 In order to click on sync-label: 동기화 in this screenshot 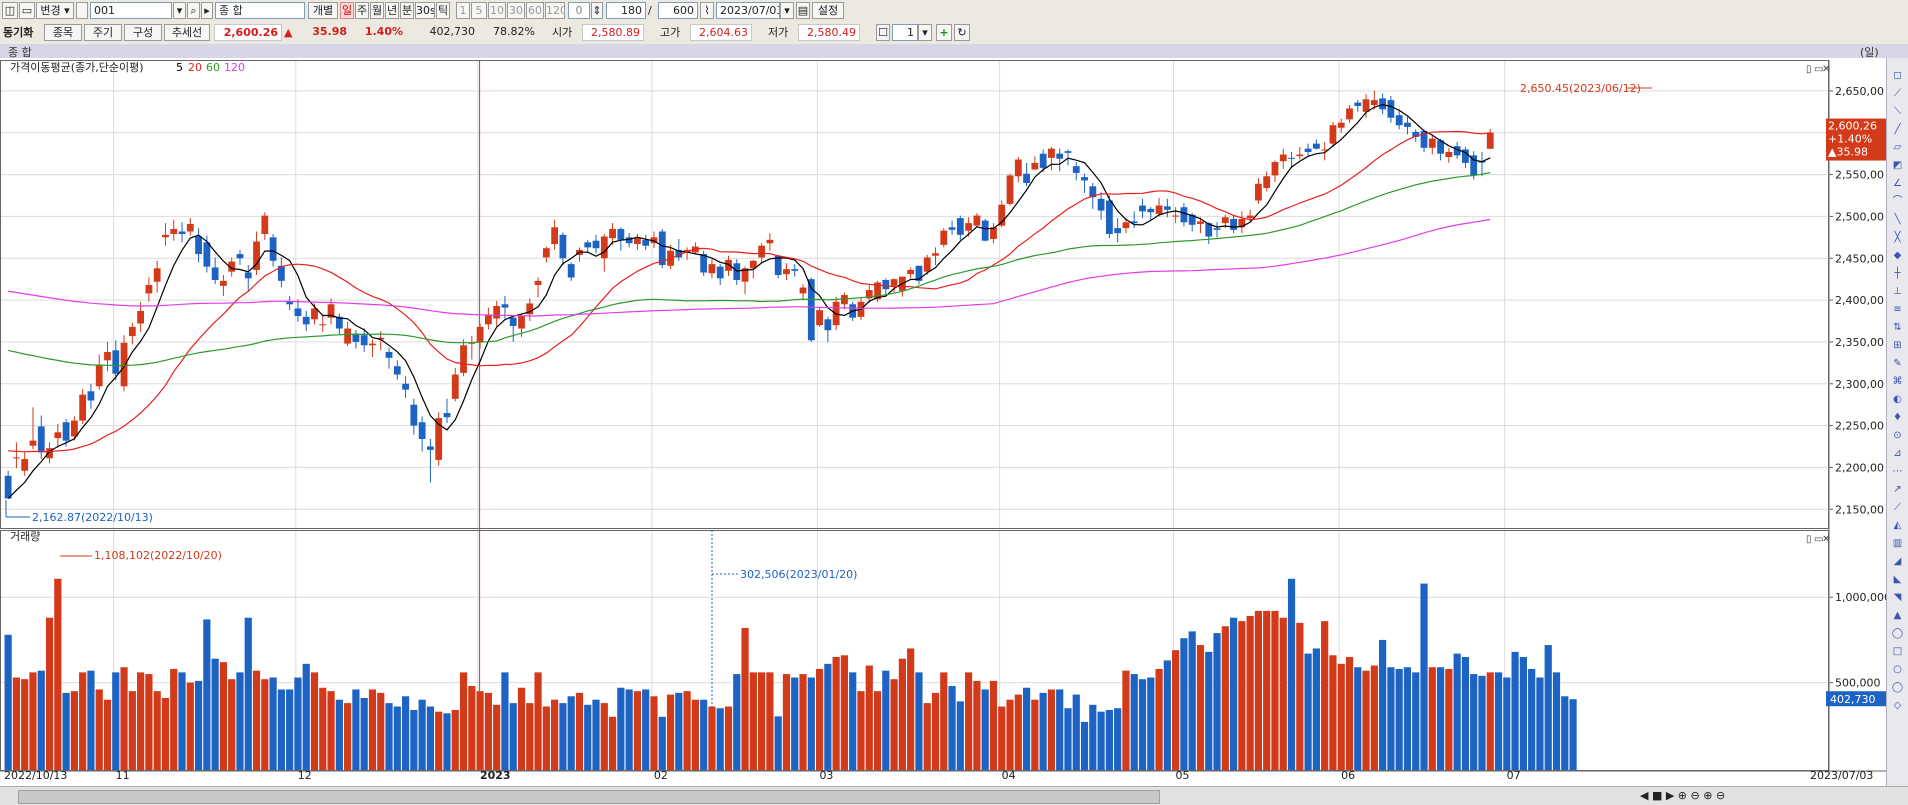, I will do `click(18, 32)`.